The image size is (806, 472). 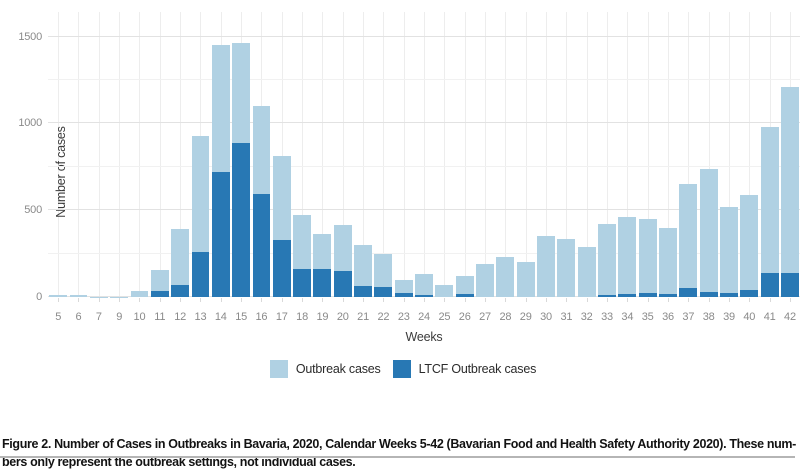 I want to click on x-tick-label-week-5: 5, so click(x=58, y=310).